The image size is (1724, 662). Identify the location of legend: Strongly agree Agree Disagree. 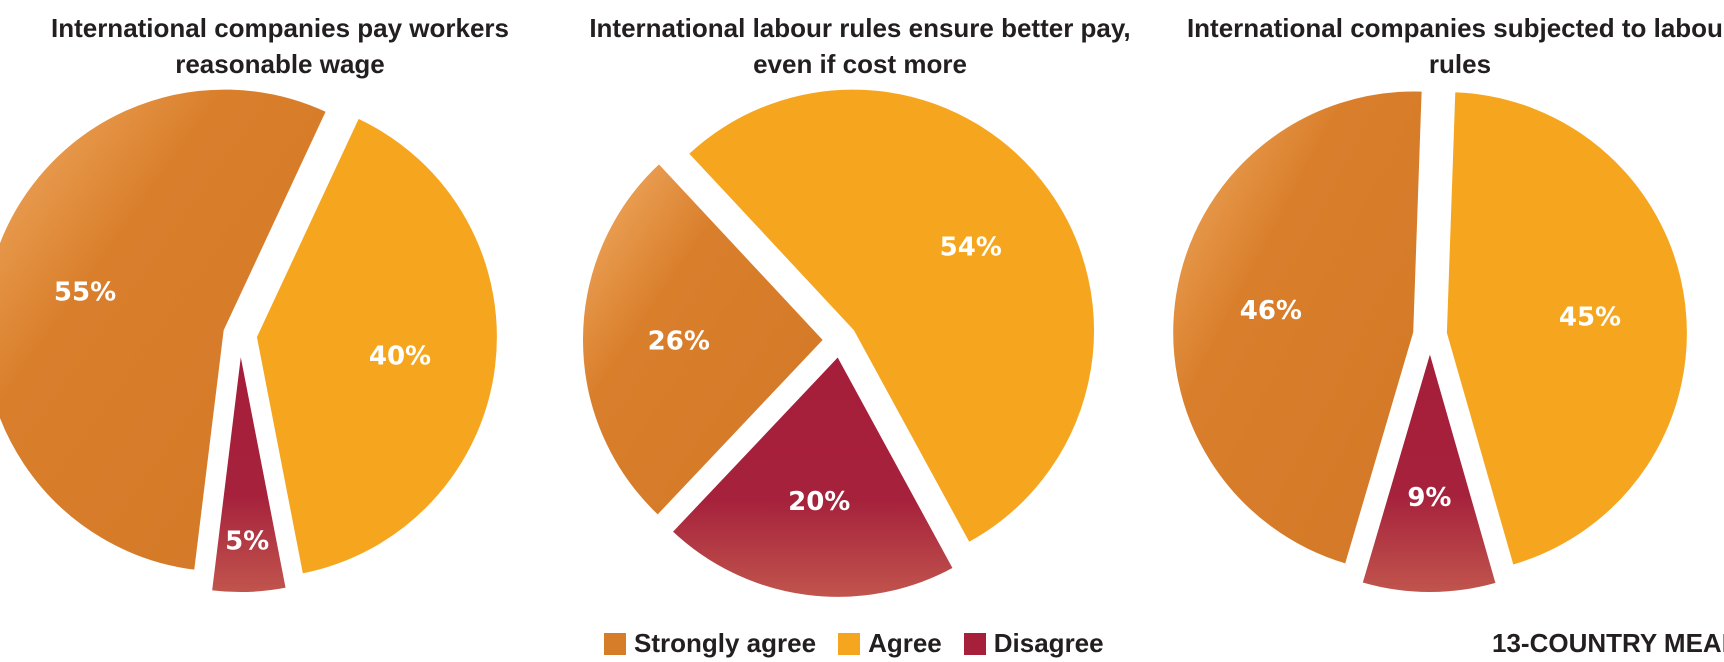
(865, 643).